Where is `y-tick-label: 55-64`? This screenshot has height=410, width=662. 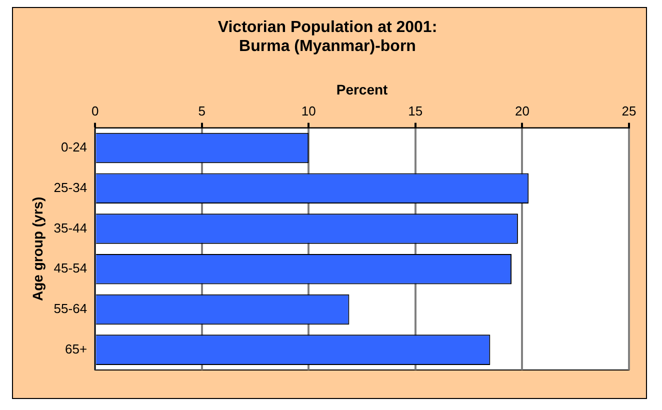 y-tick-label: 55-64 is located at coordinates (71, 308).